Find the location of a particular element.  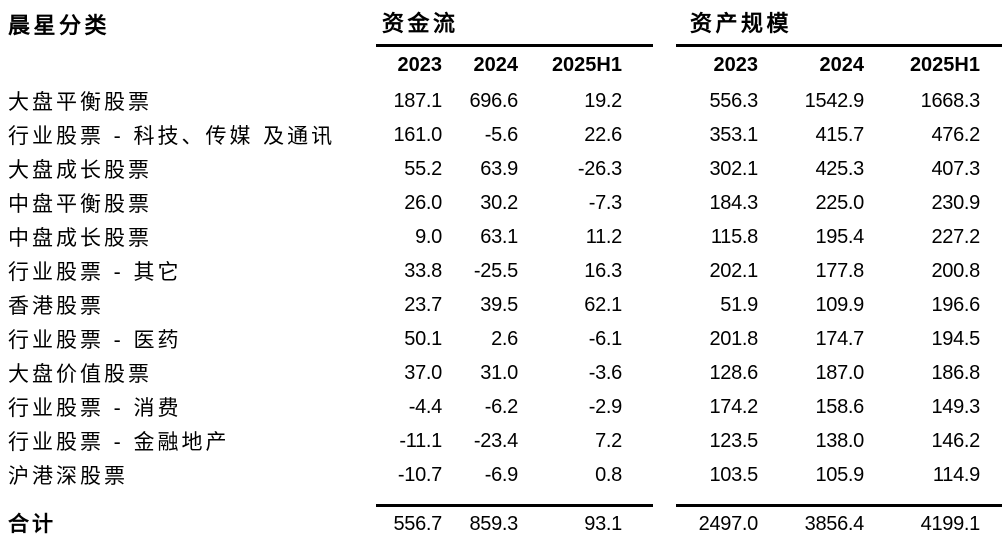

asset-value-2025h1: 146.2 is located at coordinates (955, 440).